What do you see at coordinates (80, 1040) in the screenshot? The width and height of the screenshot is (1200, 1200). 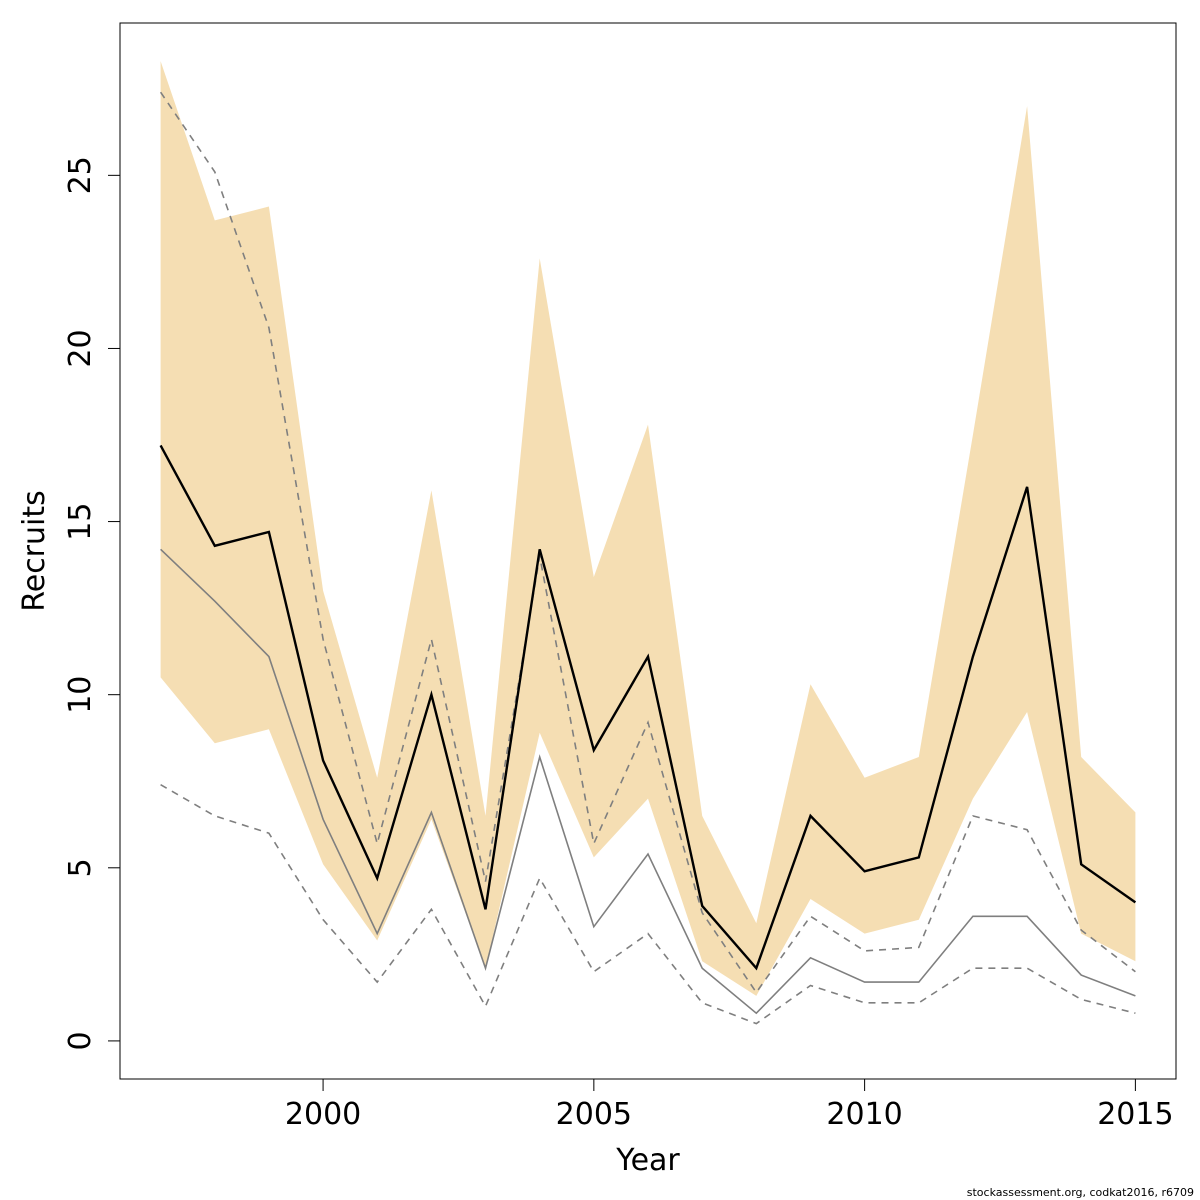 I see `y-tick-label: 0` at bounding box center [80, 1040].